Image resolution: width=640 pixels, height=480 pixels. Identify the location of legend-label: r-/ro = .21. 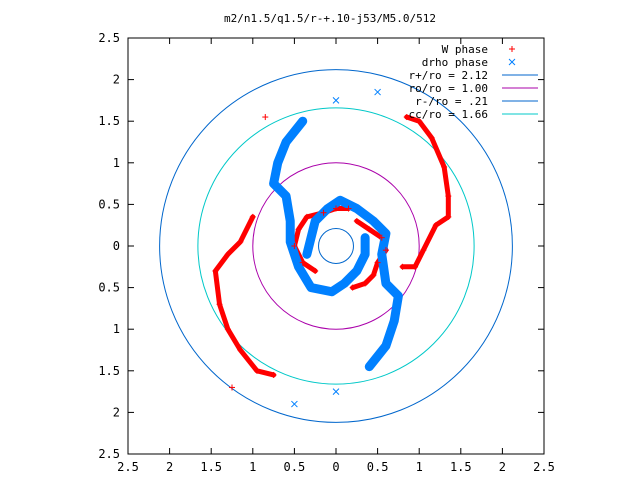
(451, 101).